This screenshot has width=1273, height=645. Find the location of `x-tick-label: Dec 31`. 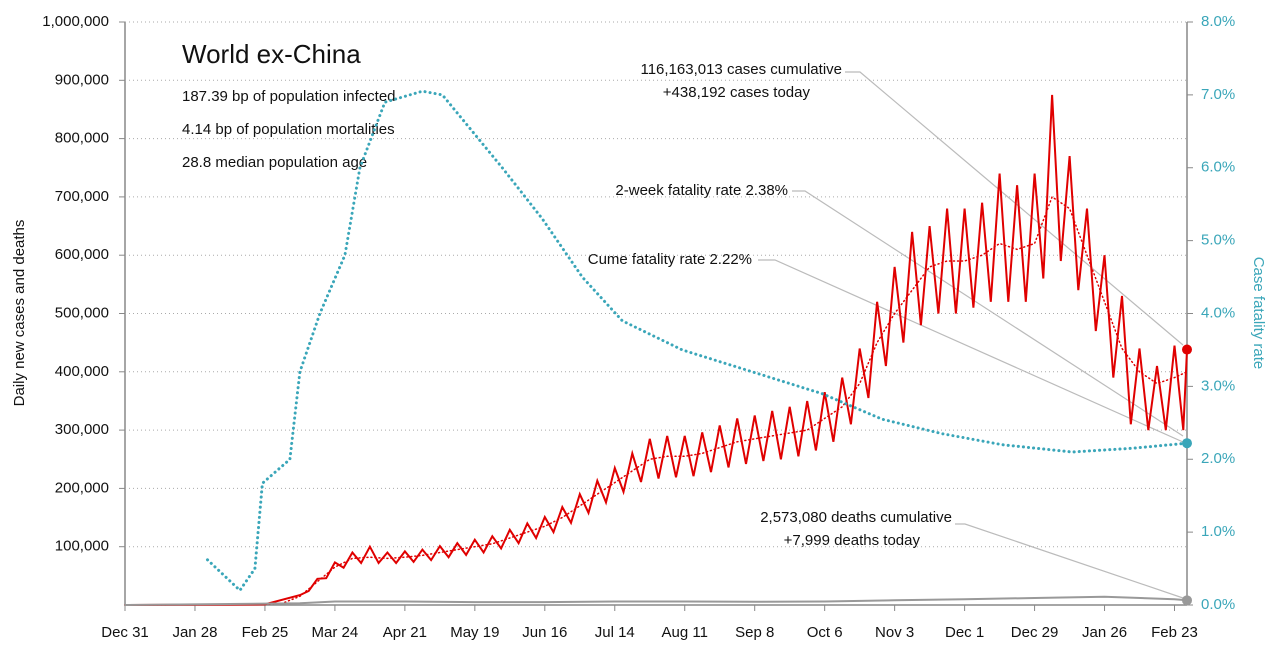

x-tick-label: Dec 31 is located at coordinates (125, 632).